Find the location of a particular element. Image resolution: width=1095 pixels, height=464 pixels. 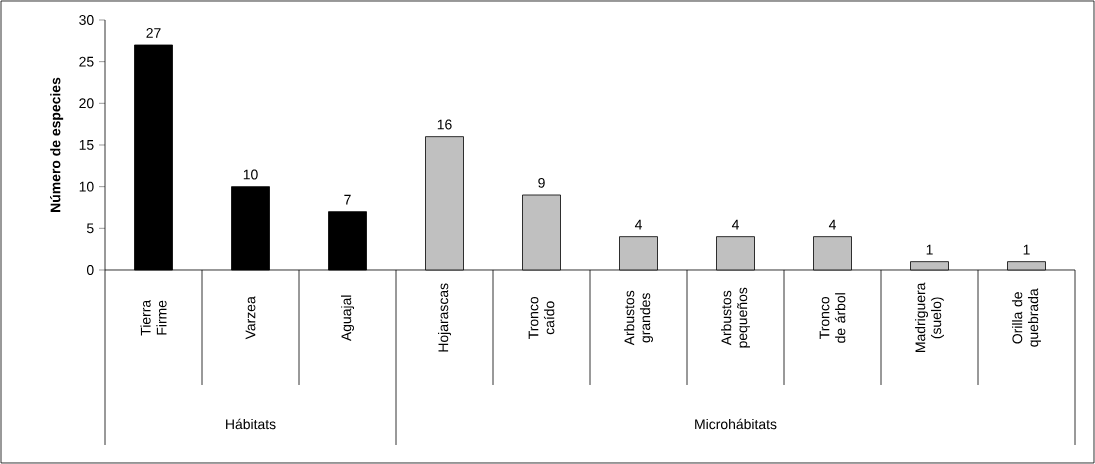

x-tick-label: Arbustos pequeños is located at coordinates (735, 317).